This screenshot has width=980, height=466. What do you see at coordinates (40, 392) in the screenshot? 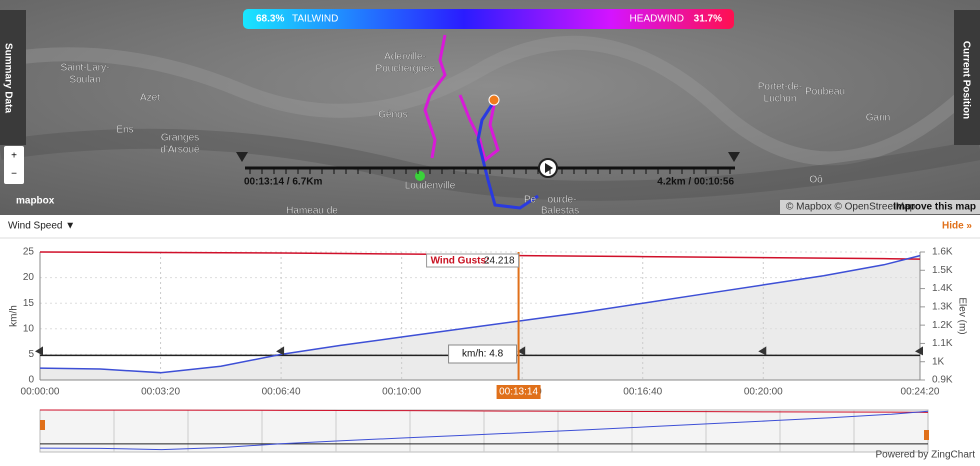
I see `x-tick-label: 00:00:00` at bounding box center [40, 392].